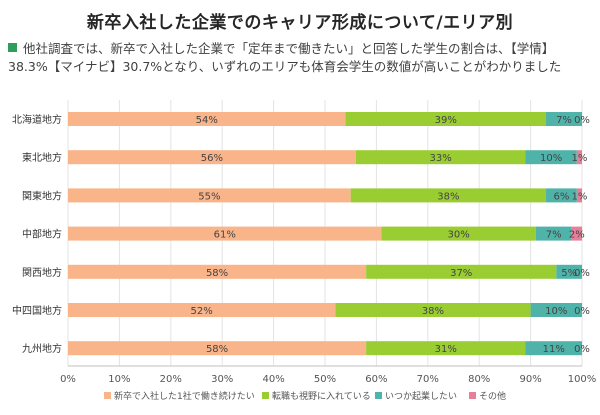 The height and width of the screenshot is (415, 600). Describe the element at coordinates (492, 396) in the screenshot. I see `legend-label: その他` at that location.